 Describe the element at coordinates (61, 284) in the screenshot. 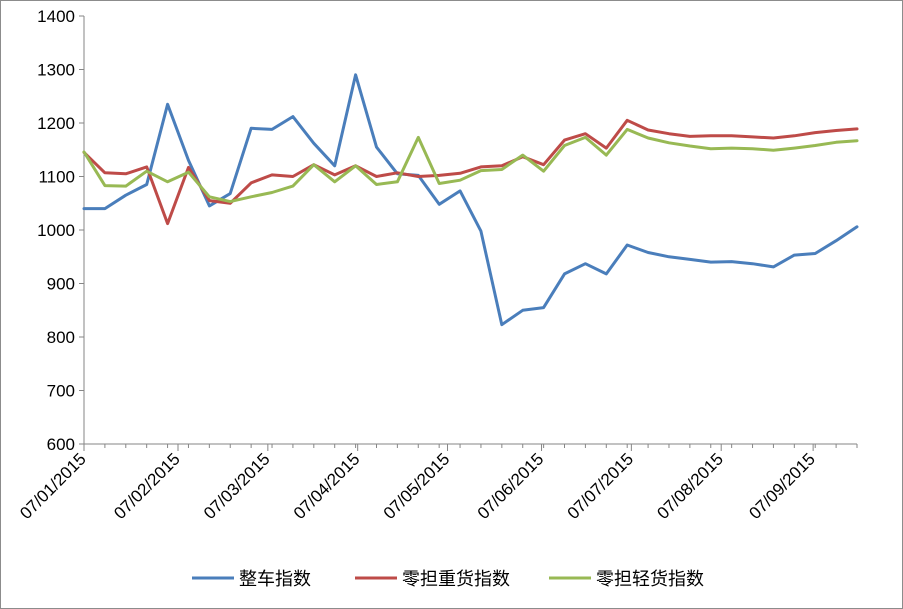

I see `y-tick-label: 900` at that location.